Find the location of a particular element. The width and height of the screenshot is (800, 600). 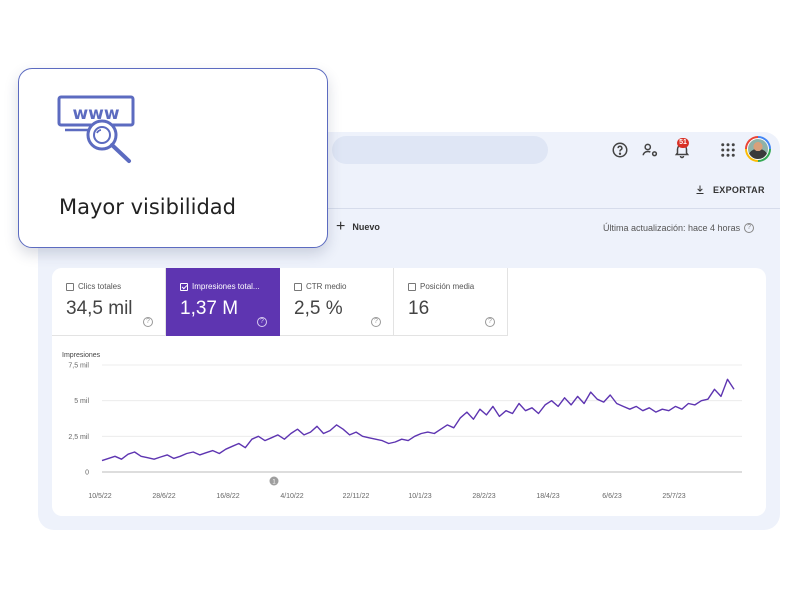

www-search-icon: www is located at coordinates (96, 129).